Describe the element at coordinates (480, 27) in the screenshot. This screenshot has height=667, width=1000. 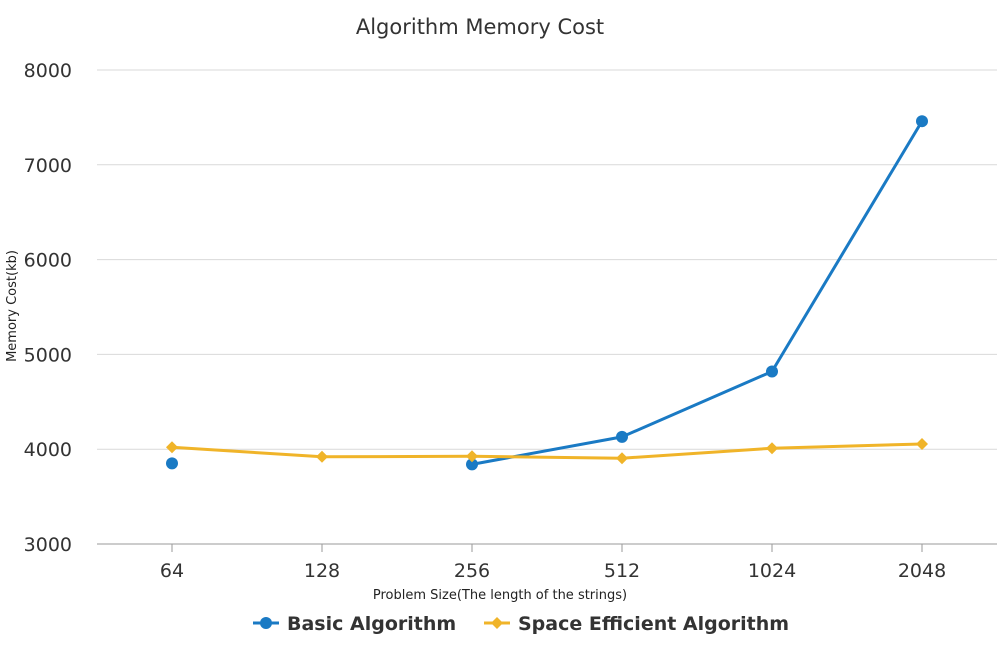
I see `chart-title: Algorithm Memory Cost` at that location.